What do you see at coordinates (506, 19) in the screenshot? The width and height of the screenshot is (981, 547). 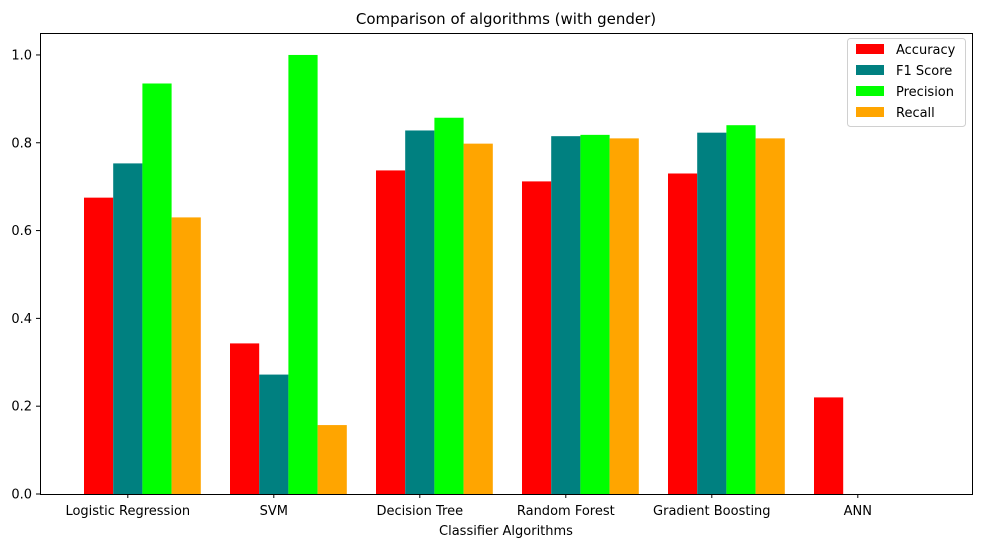 I see `chart-title: Comparison of algorithms (with gender)` at bounding box center [506, 19].